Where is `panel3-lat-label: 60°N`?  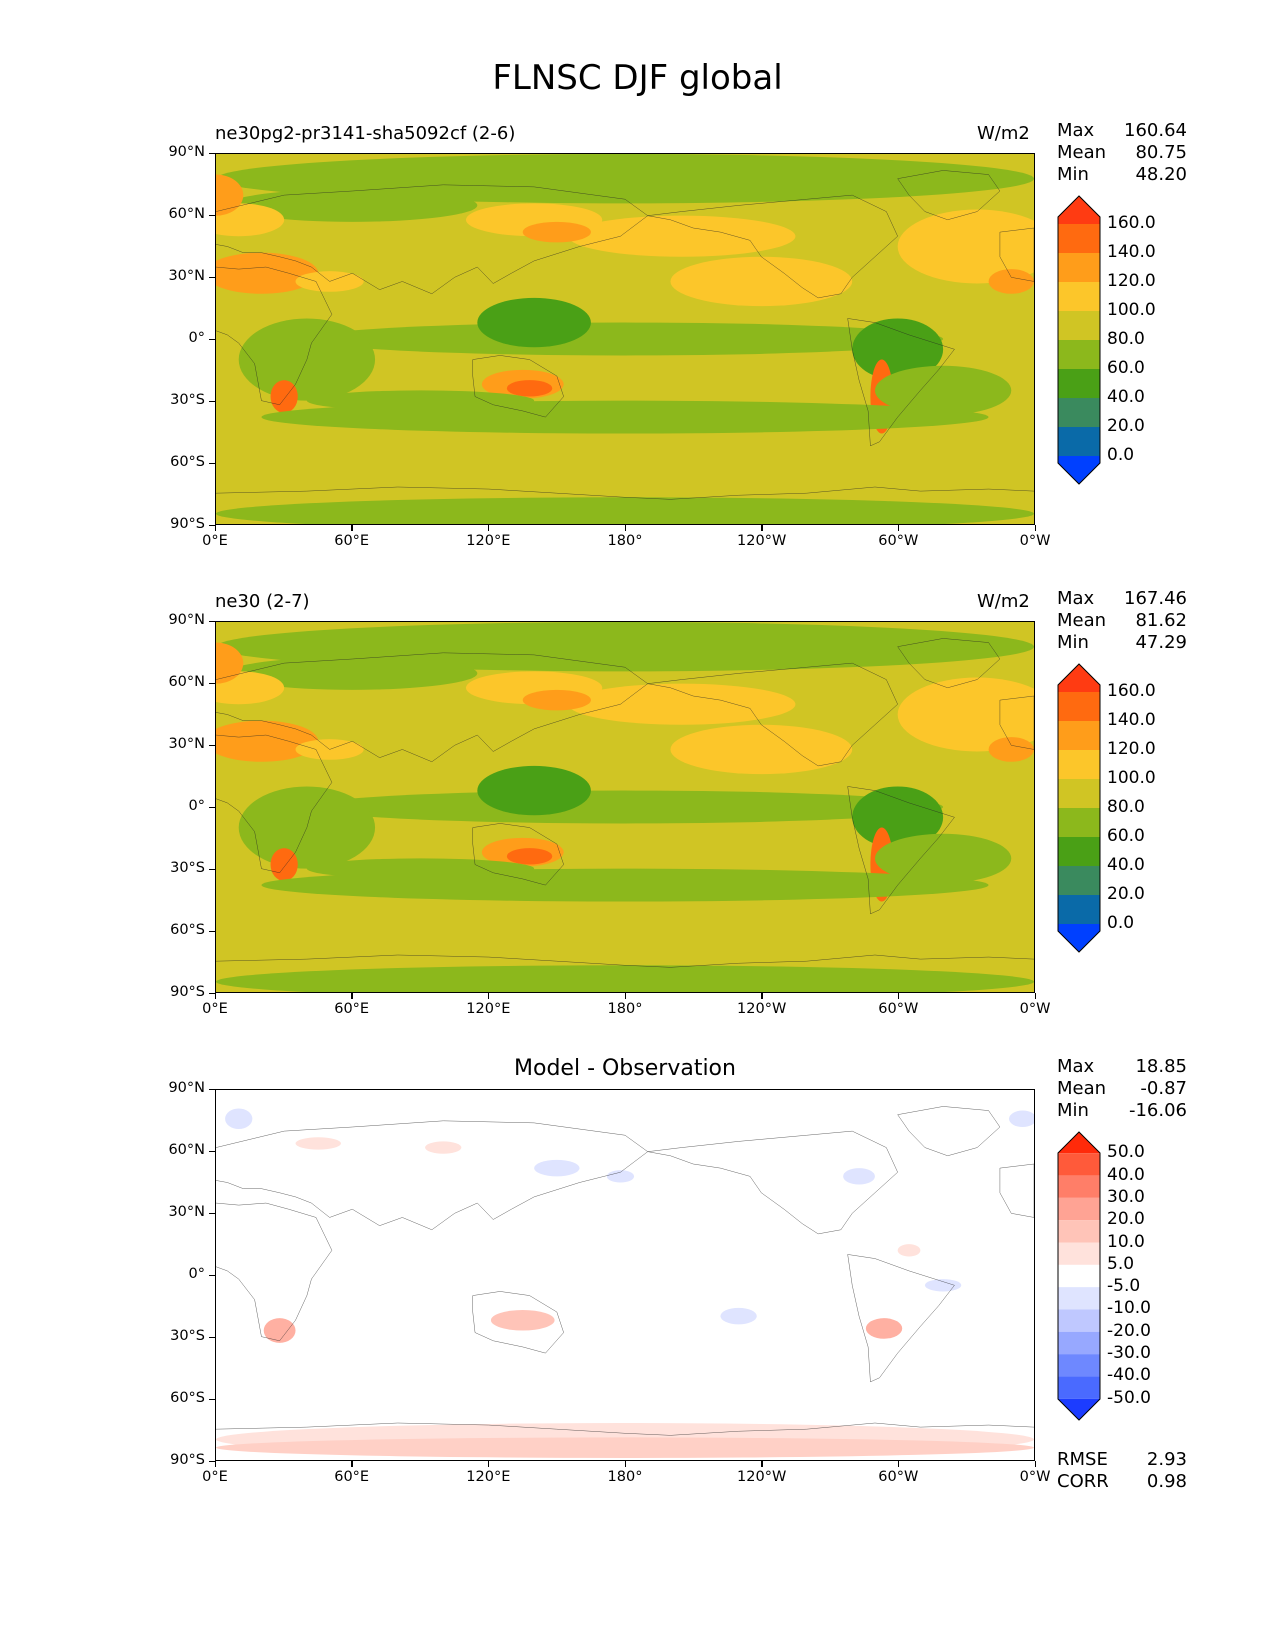 panel3-lat-label: 60°N is located at coordinates (186, 1150).